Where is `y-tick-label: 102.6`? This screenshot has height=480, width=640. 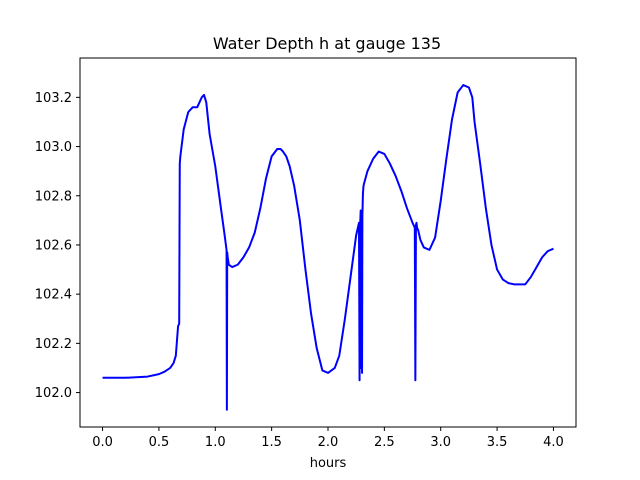
y-tick-label: 102.6 is located at coordinates (53, 245).